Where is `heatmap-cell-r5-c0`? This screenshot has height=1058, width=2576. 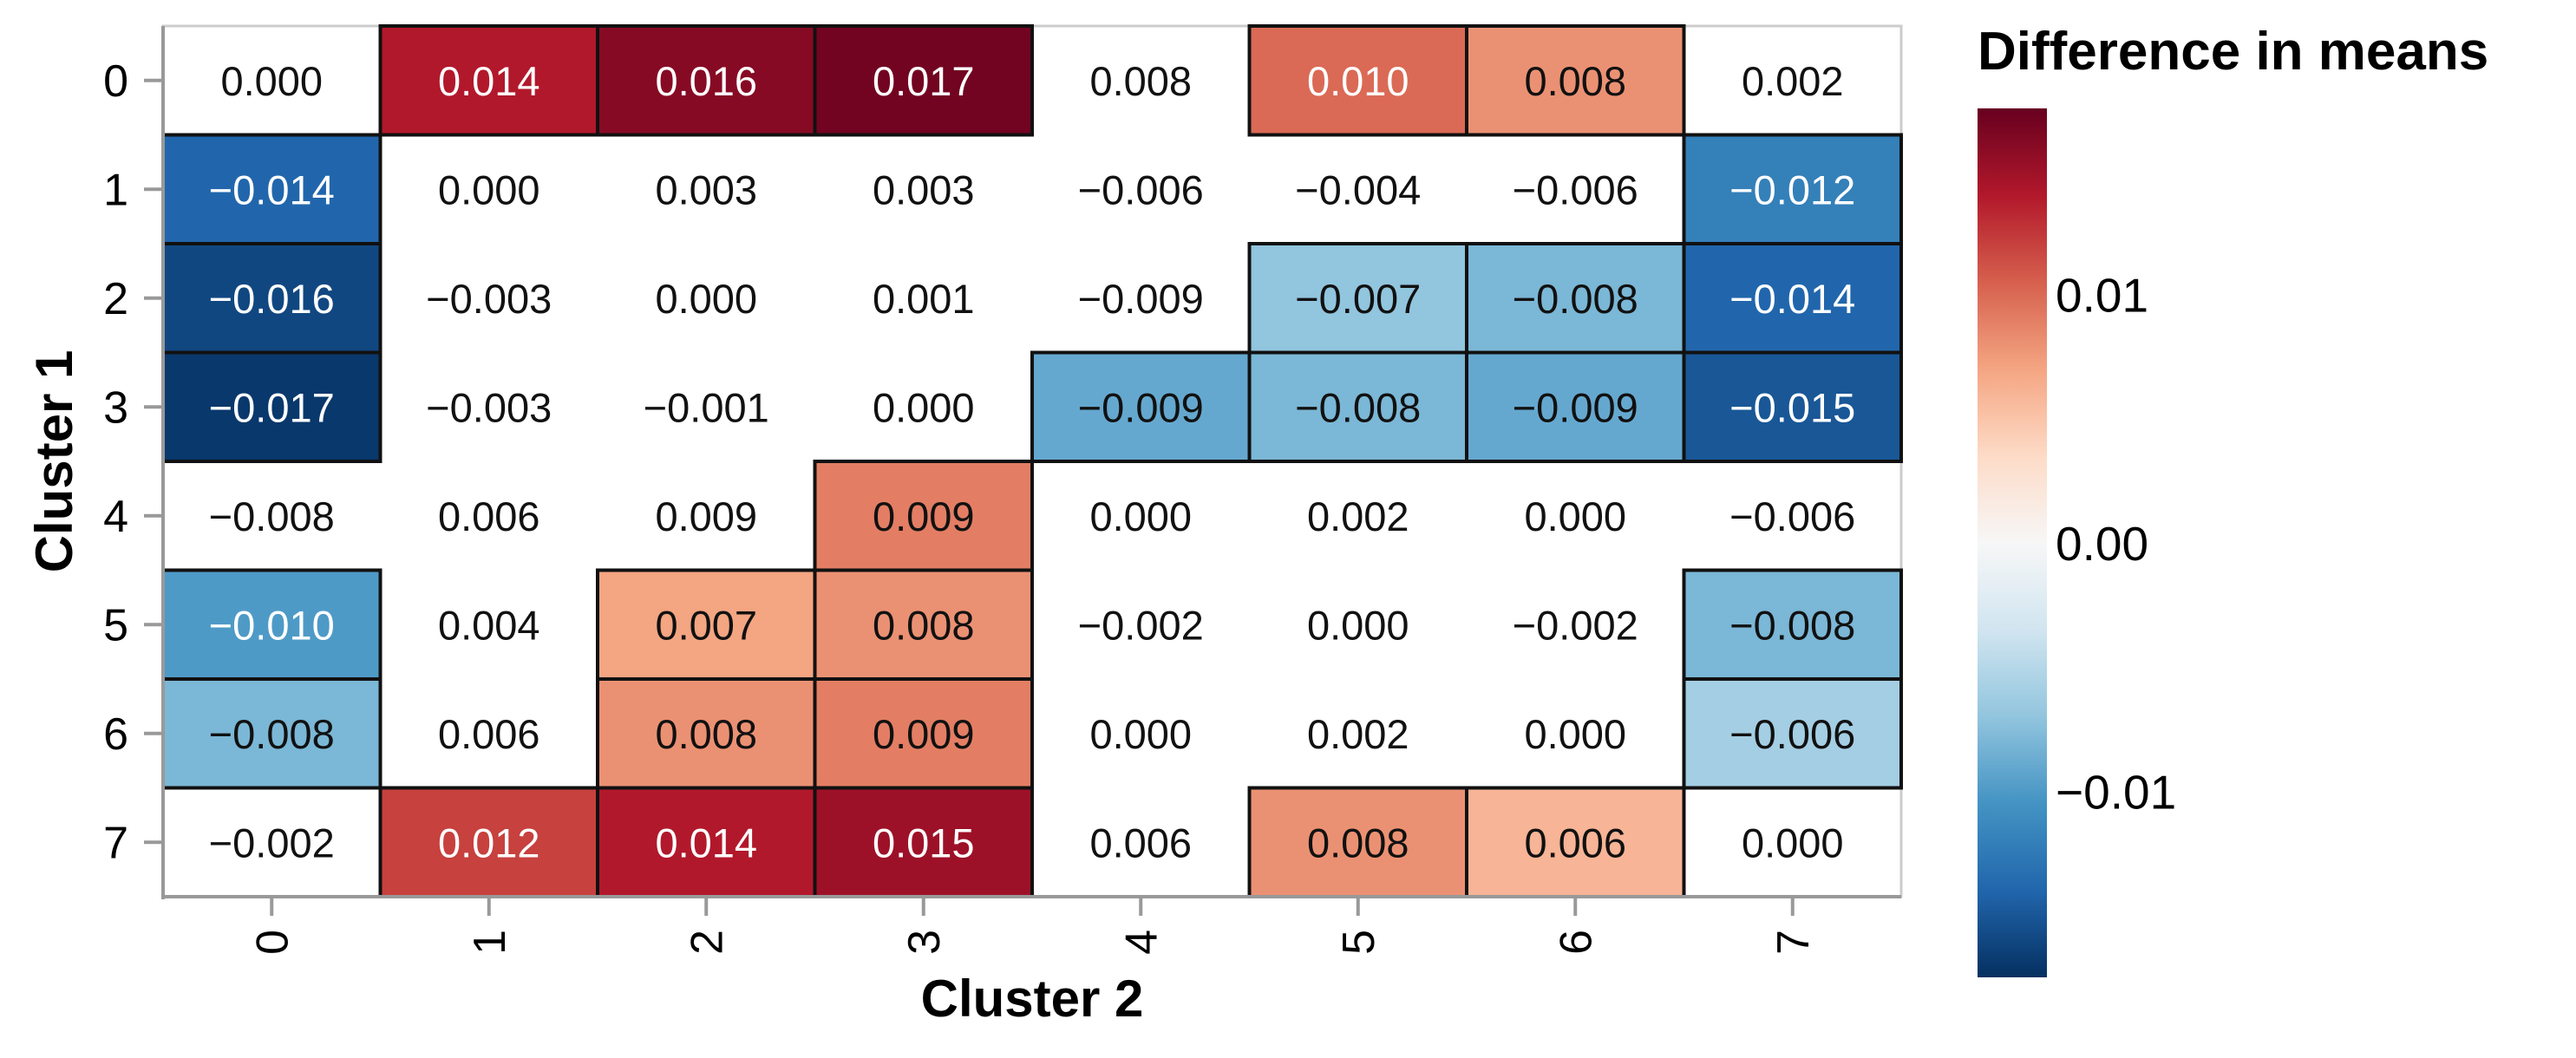 heatmap-cell-r5-c0 is located at coordinates (271, 624).